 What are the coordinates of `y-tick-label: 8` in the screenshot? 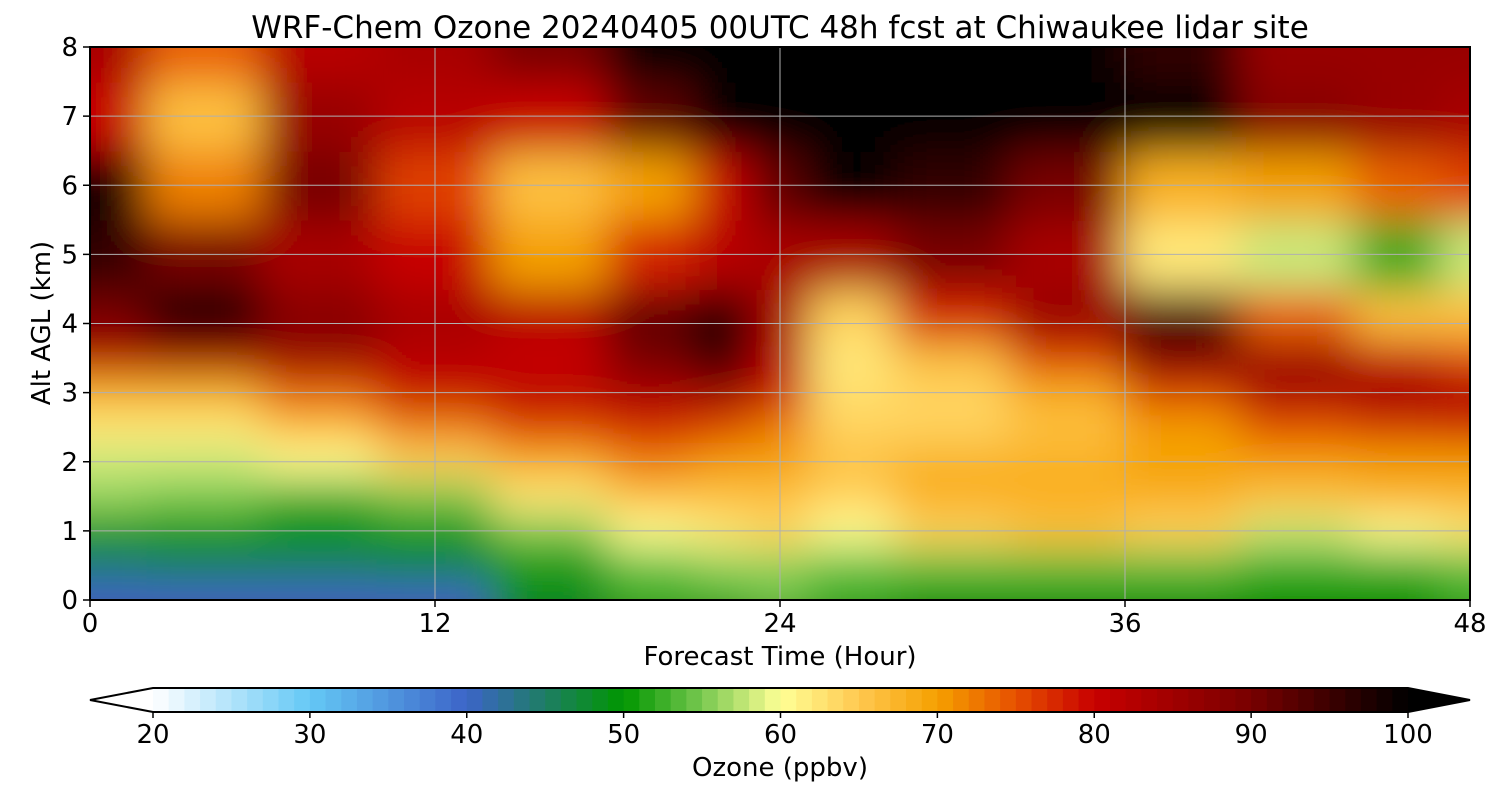 It's located at (69, 48).